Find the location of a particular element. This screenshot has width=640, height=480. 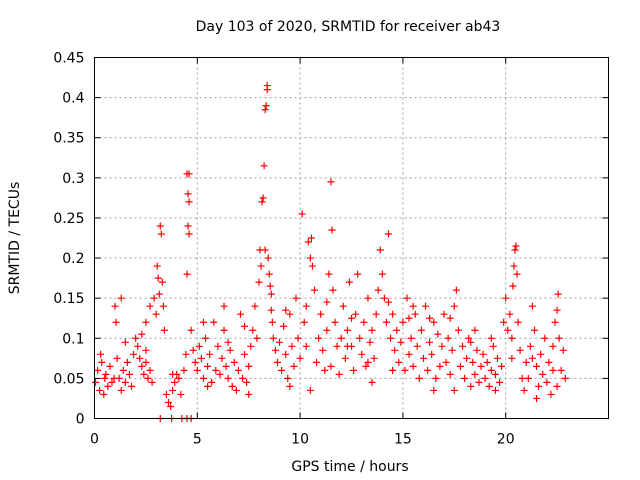

y-tick-label: 0.45 is located at coordinates (68, 59).